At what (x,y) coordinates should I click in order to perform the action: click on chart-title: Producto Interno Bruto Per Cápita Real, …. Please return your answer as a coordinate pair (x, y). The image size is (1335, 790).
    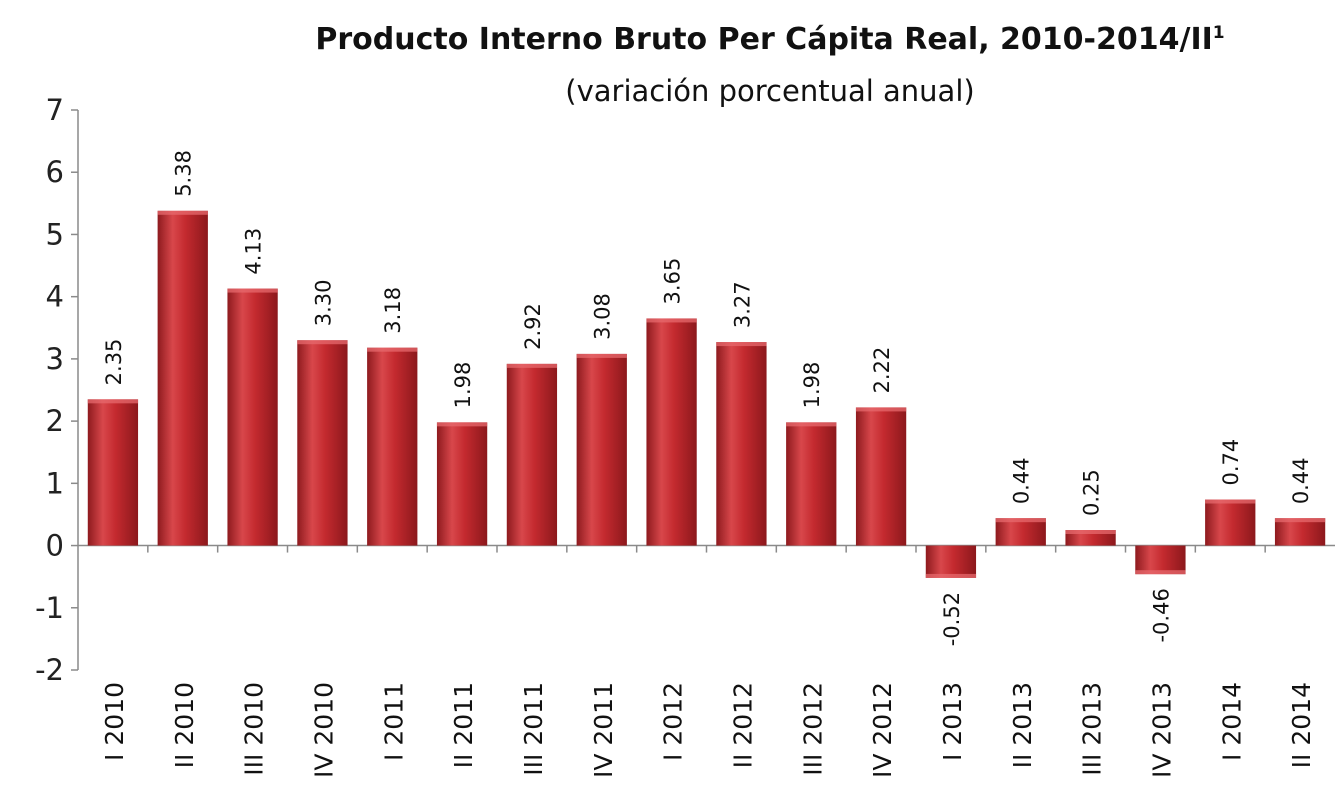
    Looking at the image, I should click on (770, 39).